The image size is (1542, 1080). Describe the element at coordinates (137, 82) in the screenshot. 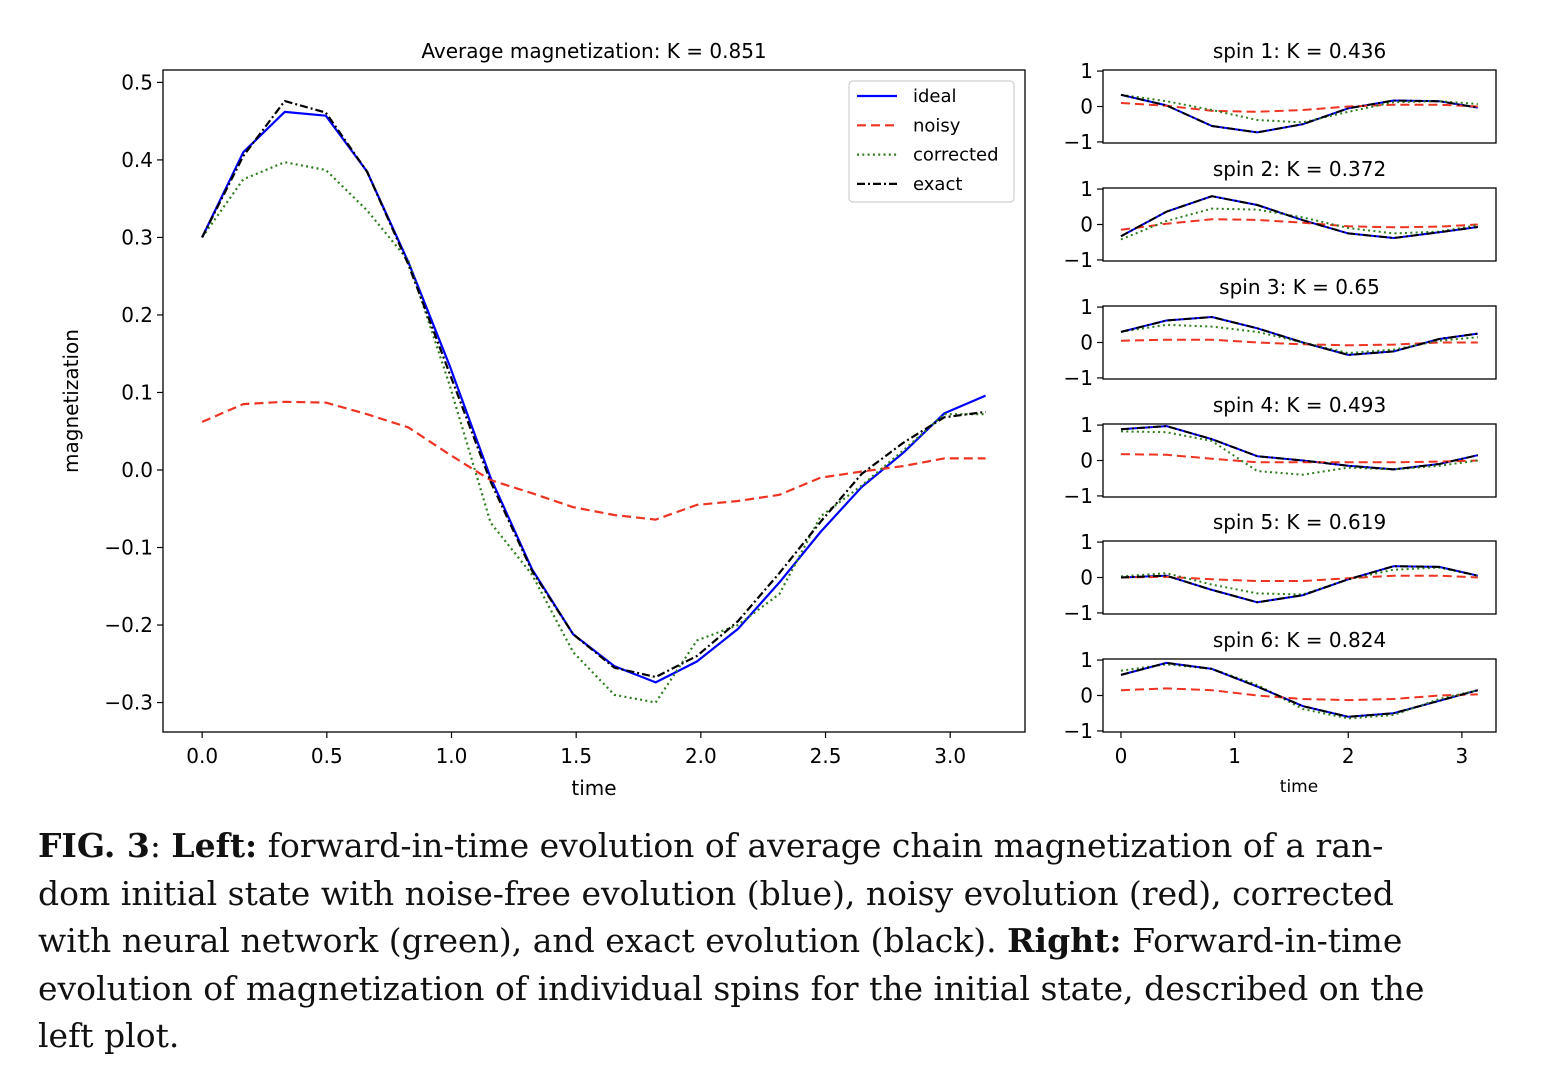

I see `y-tick-label: 0.5` at that location.